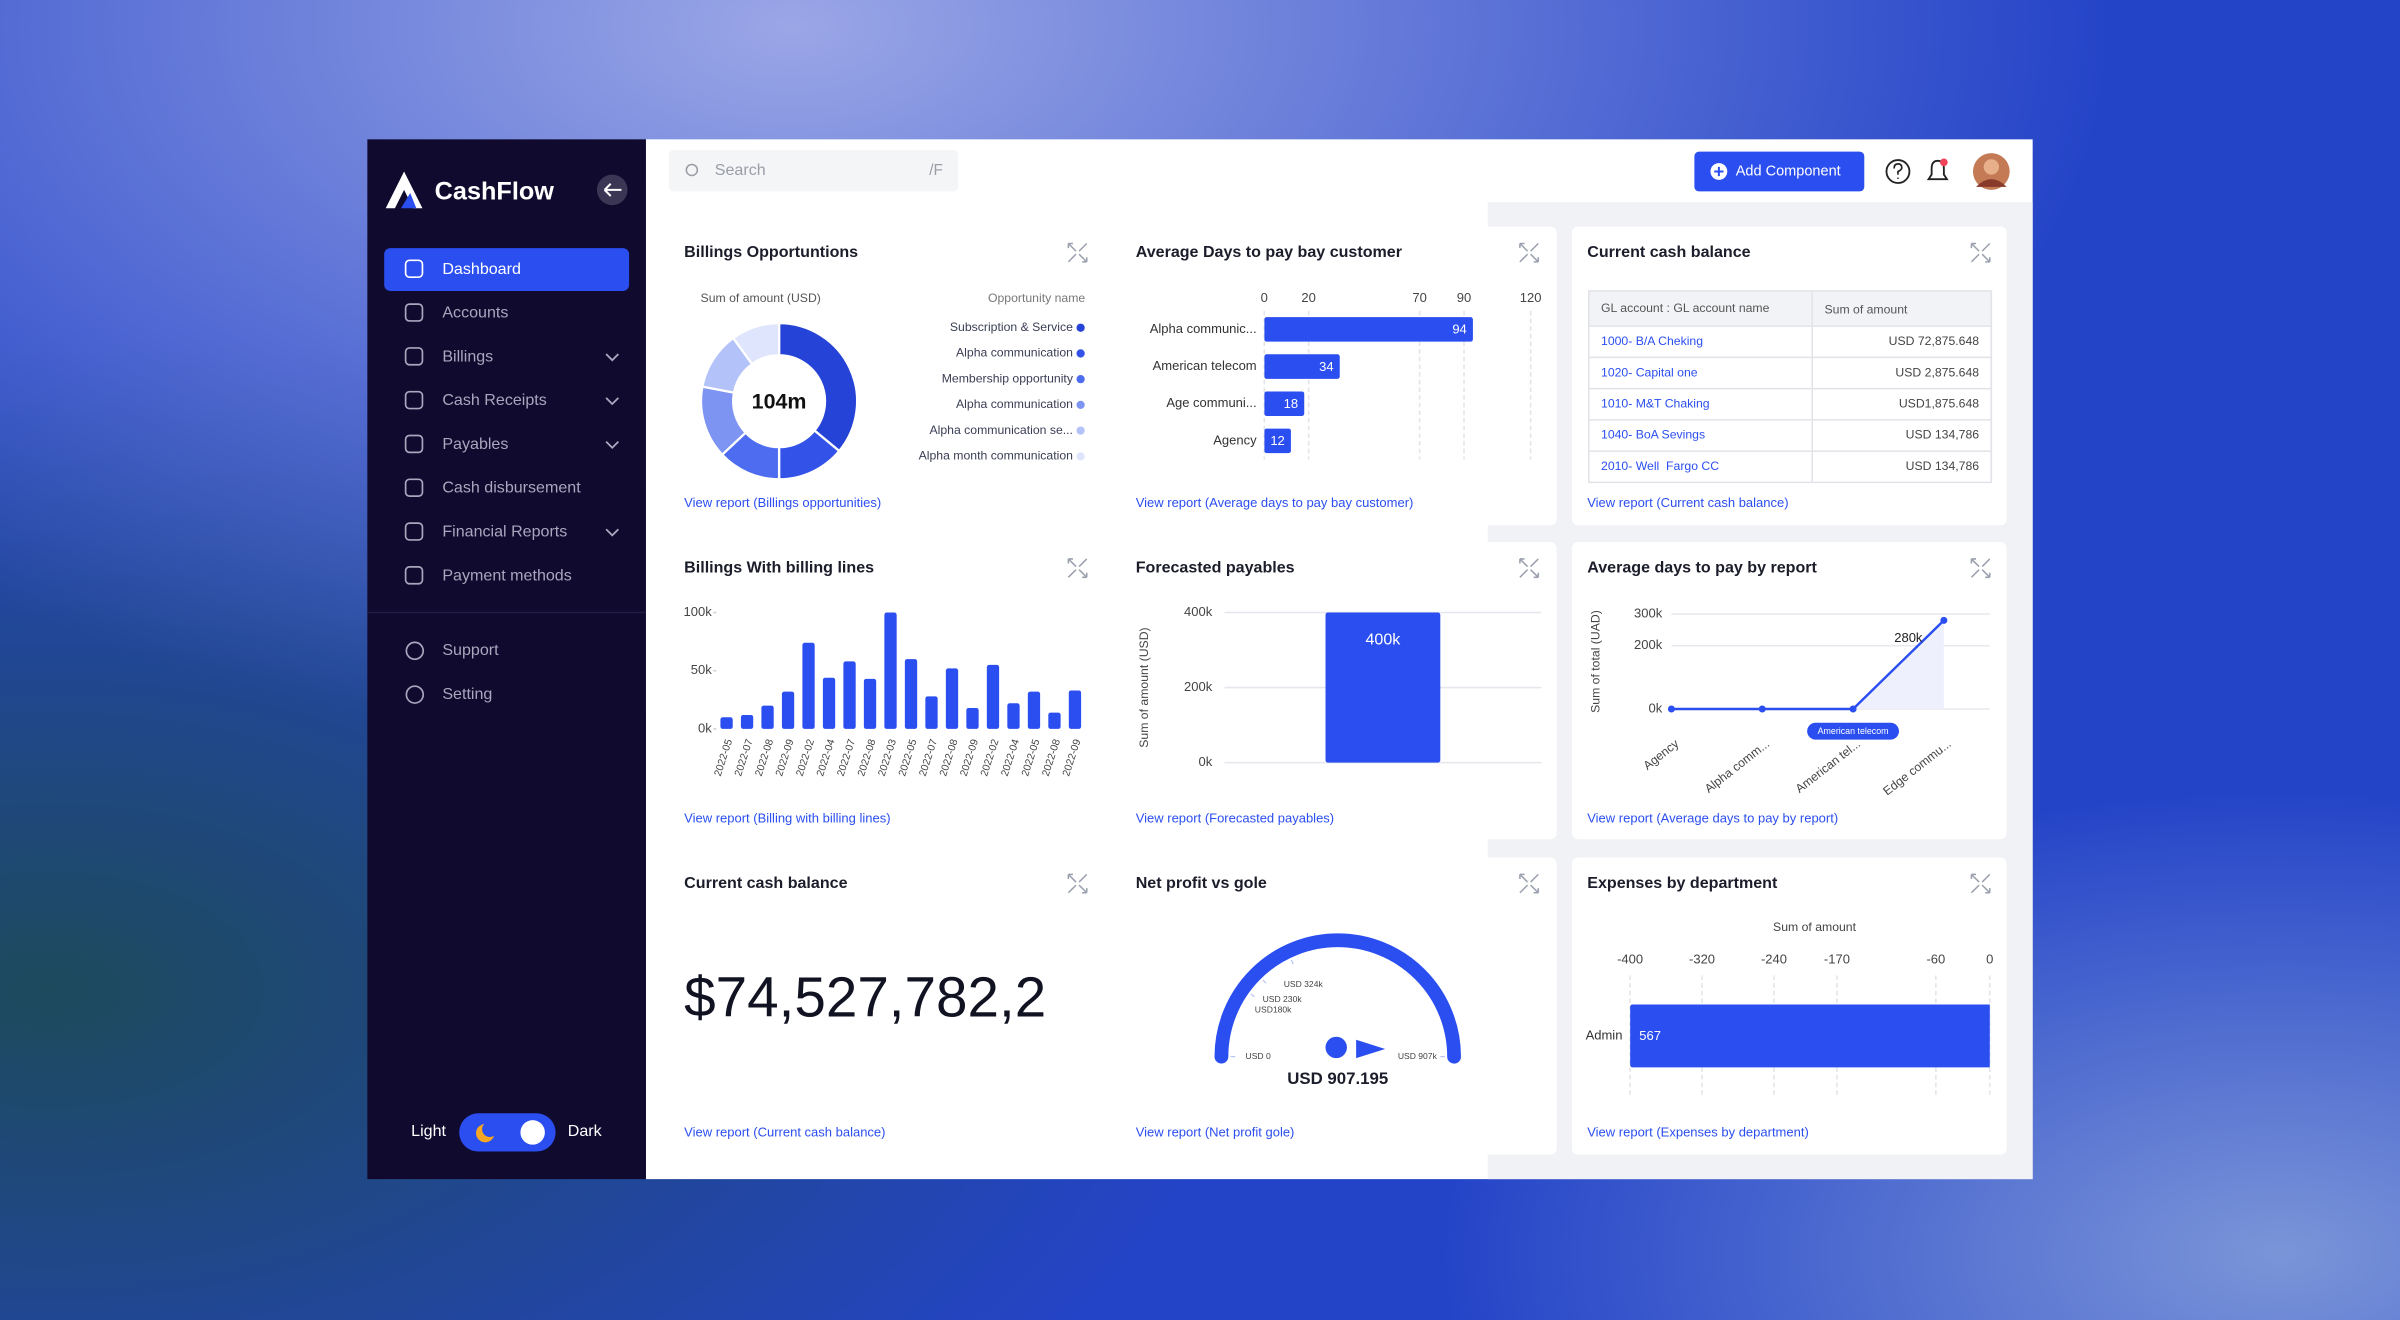 This screenshot has height=1320, width=2400. Describe the element at coordinates (481, 269) in the screenshot. I see `nav-item: Dashboard` at that location.